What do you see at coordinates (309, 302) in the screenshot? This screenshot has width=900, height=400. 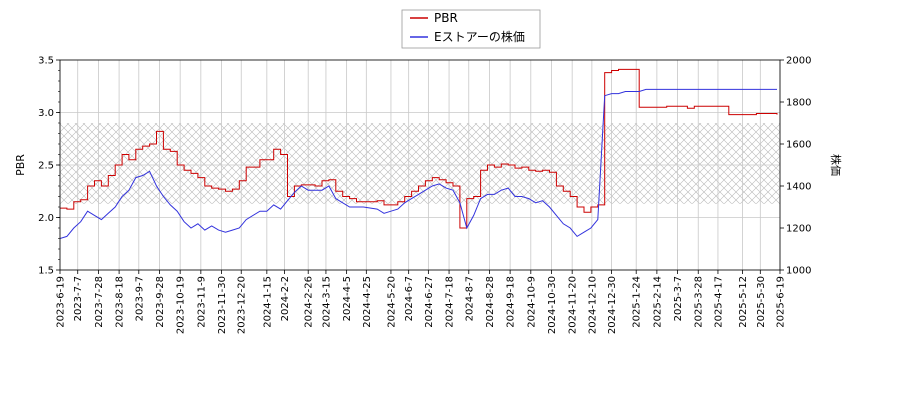 I see `x-tick-label: 2024-2-26` at bounding box center [309, 302].